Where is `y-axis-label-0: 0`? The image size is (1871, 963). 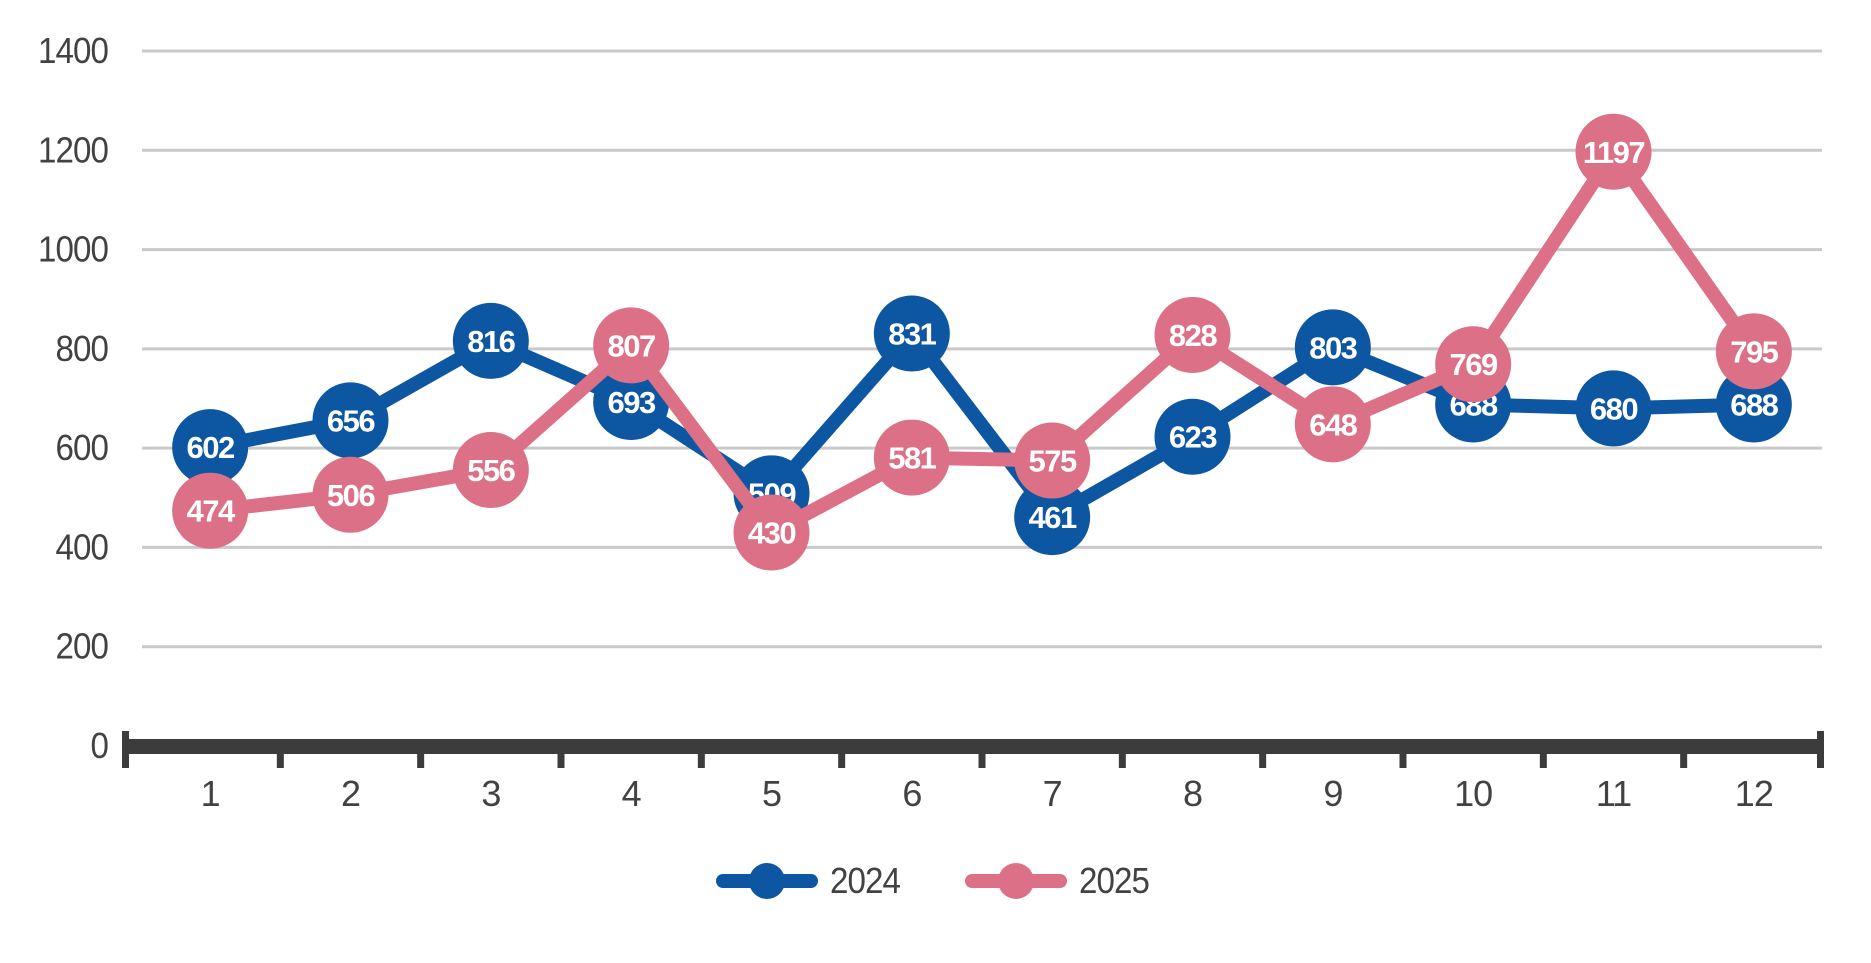 y-axis-label-0: 0 is located at coordinates (99, 747).